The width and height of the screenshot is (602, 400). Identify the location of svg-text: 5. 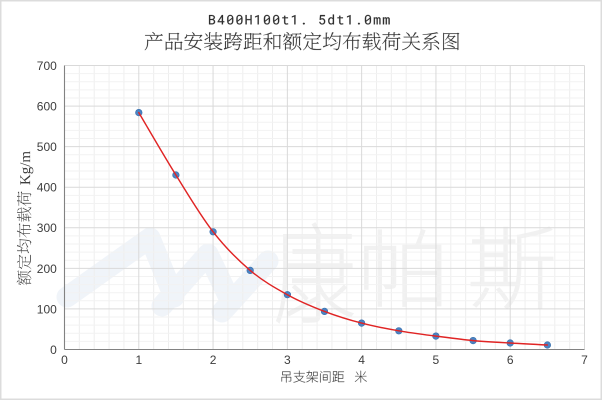
(436, 360).